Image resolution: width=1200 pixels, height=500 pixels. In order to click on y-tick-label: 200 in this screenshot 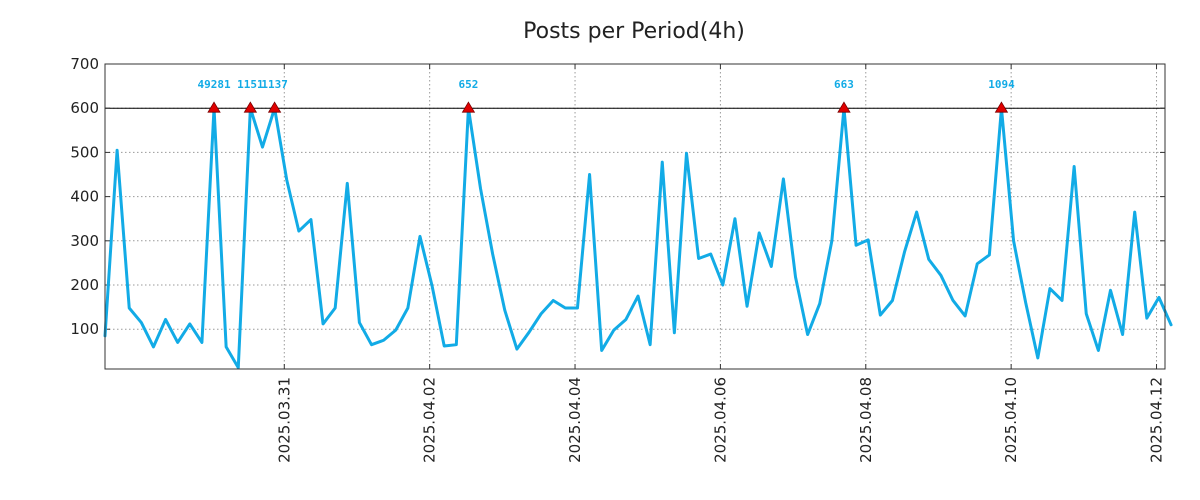, I will do `click(84, 285)`.